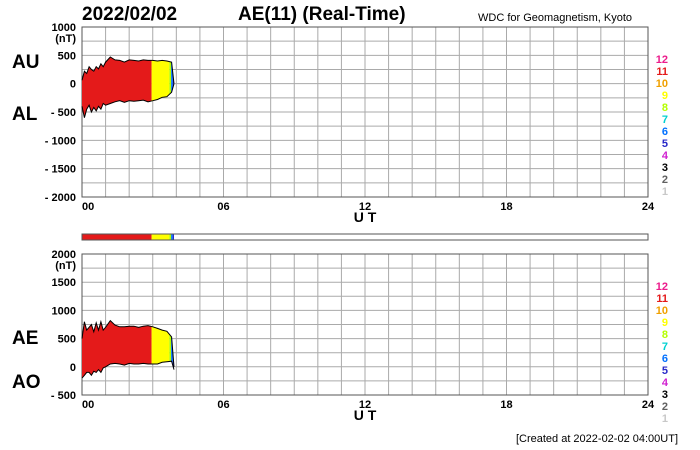 The image size is (700, 450). I want to click on upper-legend-count-12: 12, so click(662, 60).